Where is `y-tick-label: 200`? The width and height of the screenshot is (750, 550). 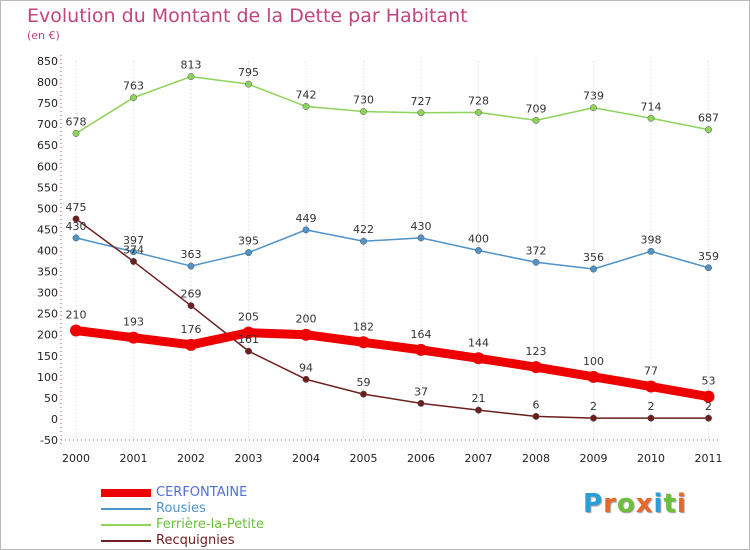 y-tick-label: 200 is located at coordinates (47, 335).